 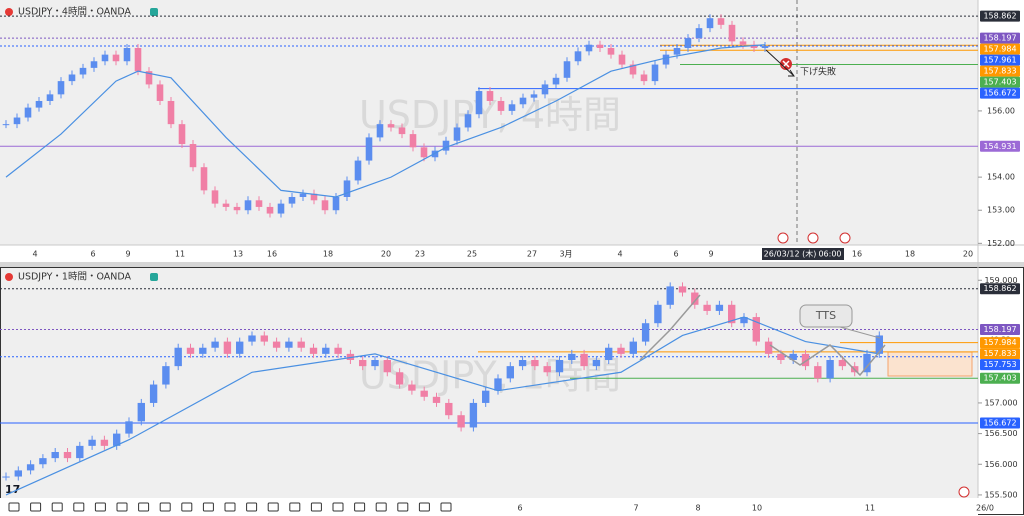 What do you see at coordinates (870, 508) in the screenshot?
I see `x-tick-label: 11` at bounding box center [870, 508].